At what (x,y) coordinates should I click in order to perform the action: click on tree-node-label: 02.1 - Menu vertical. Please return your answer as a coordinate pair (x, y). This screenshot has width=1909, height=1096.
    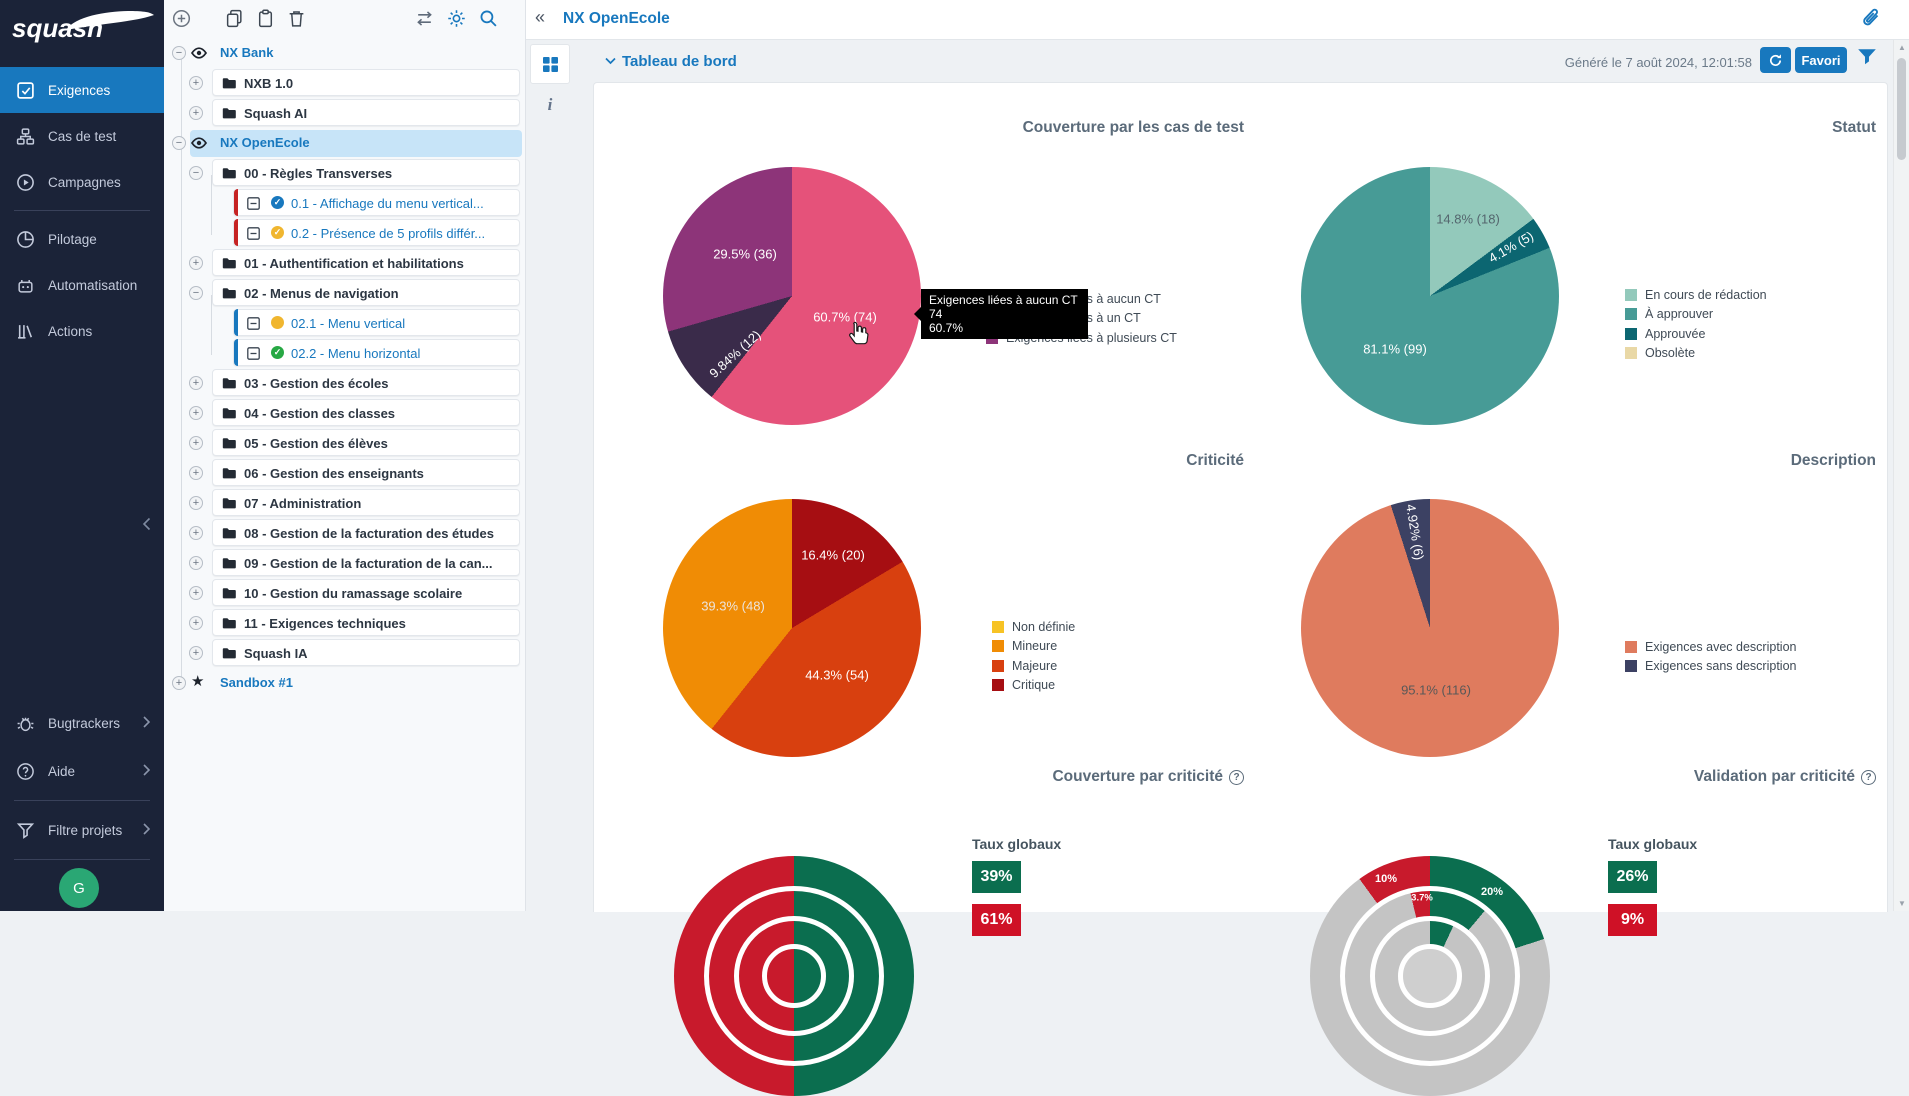
    Looking at the image, I should click on (348, 323).